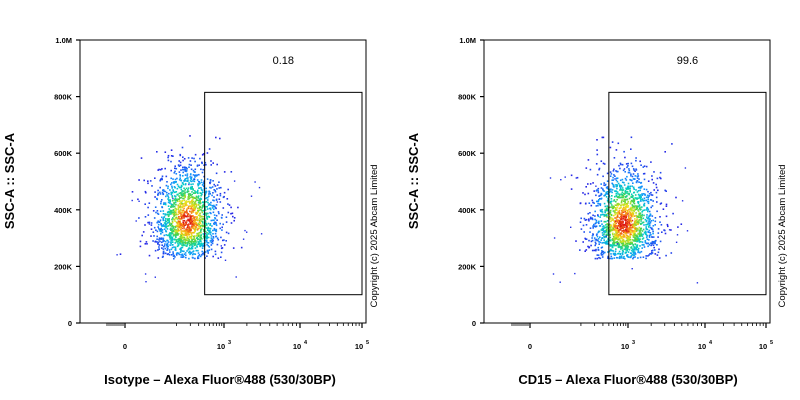 This screenshot has width=800, height=400. What do you see at coordinates (467, 97) in the screenshot?
I see `y-tick-label: 800K` at bounding box center [467, 97].